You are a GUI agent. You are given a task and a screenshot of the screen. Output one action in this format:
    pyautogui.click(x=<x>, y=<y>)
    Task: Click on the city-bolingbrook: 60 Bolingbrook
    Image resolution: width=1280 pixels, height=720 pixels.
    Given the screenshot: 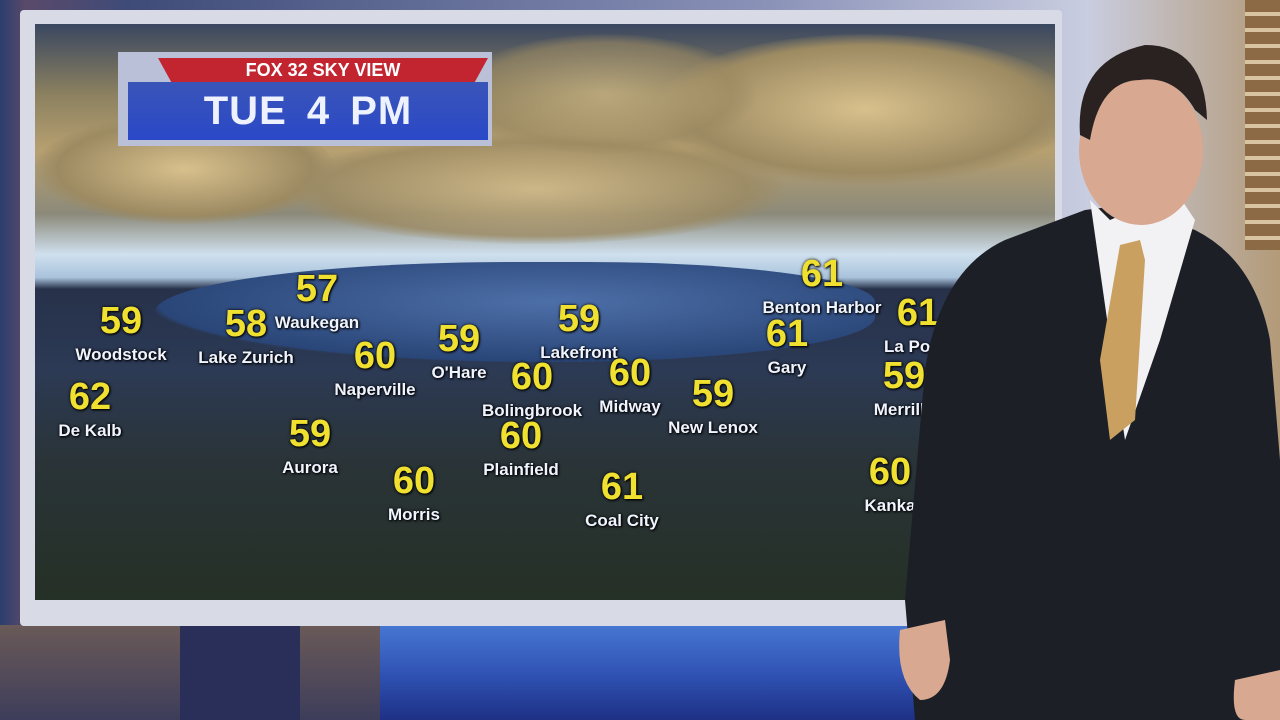 What is the action you would take?
    pyautogui.click(x=532, y=388)
    